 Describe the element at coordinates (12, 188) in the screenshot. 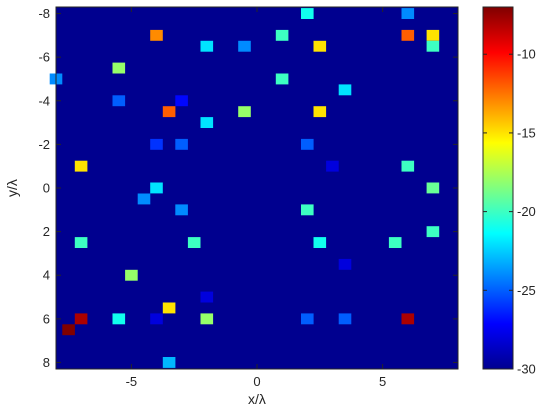

I see `y-axis-label: y/λ` at that location.